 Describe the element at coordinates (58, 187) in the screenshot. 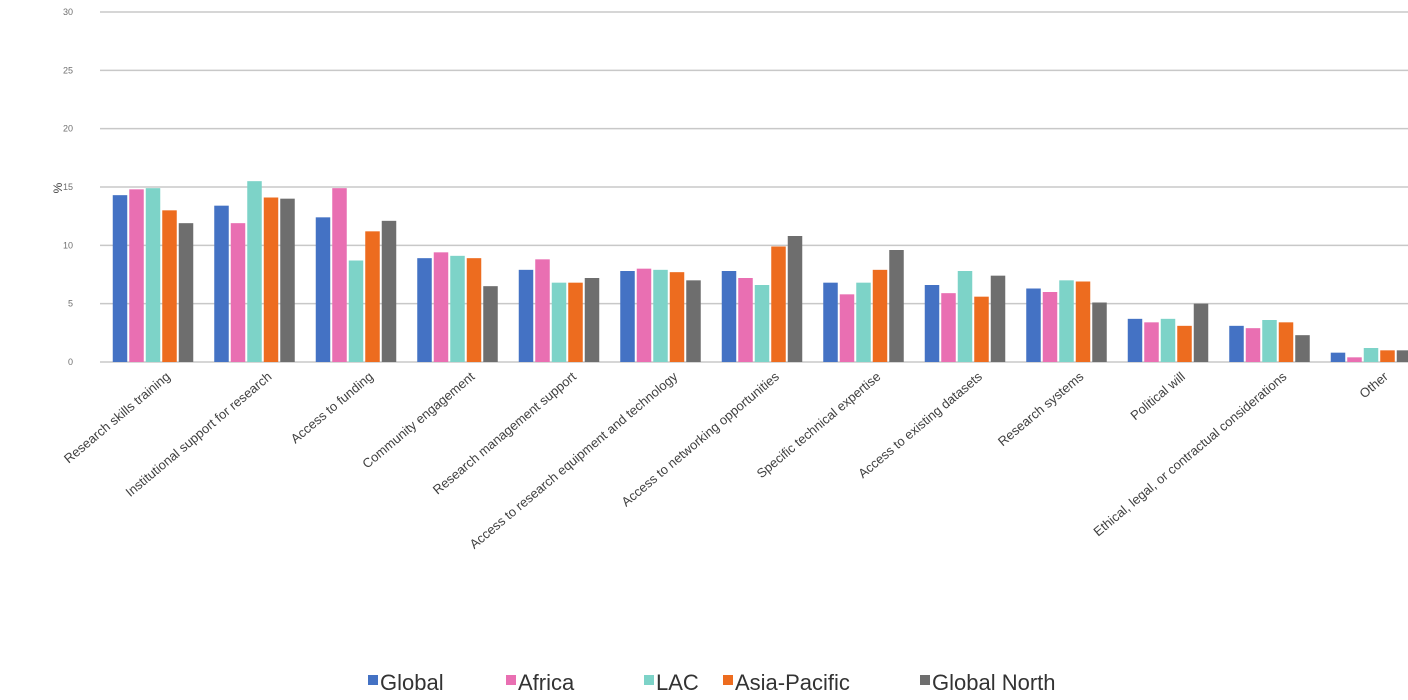

I see `y-axis-label: %` at that location.